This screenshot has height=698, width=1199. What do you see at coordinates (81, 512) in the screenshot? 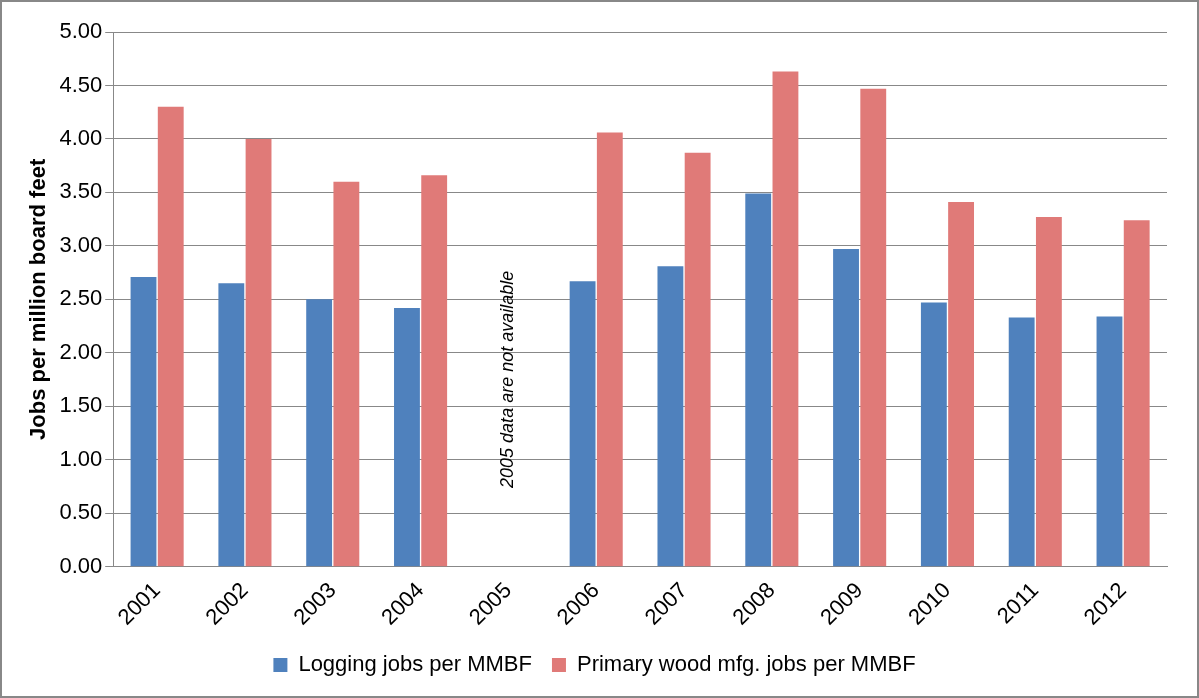
I see `y-tick-label: 0.50` at bounding box center [81, 512].